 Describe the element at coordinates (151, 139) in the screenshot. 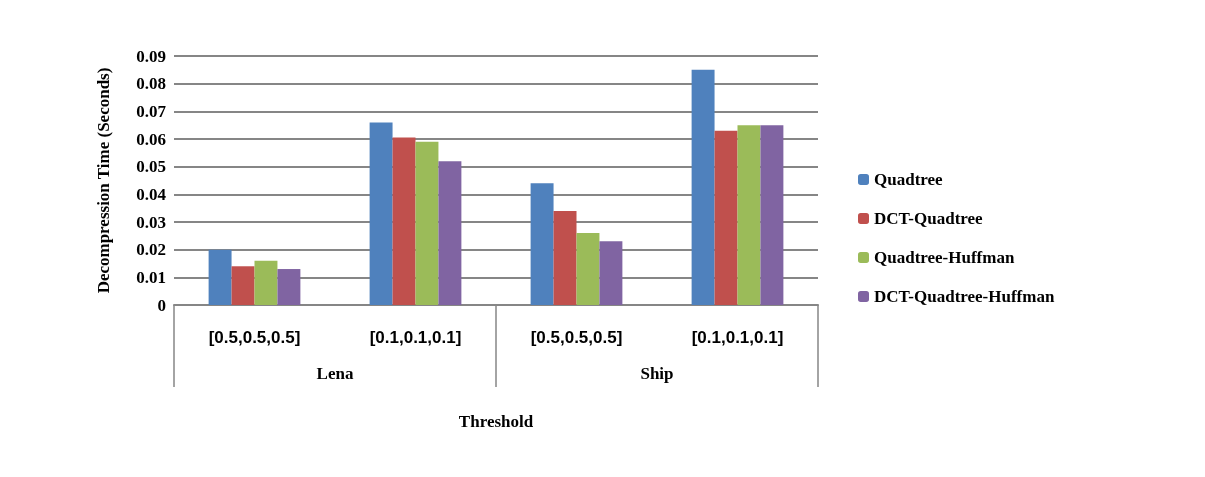

I see `y-tick-label: 0.06` at that location.